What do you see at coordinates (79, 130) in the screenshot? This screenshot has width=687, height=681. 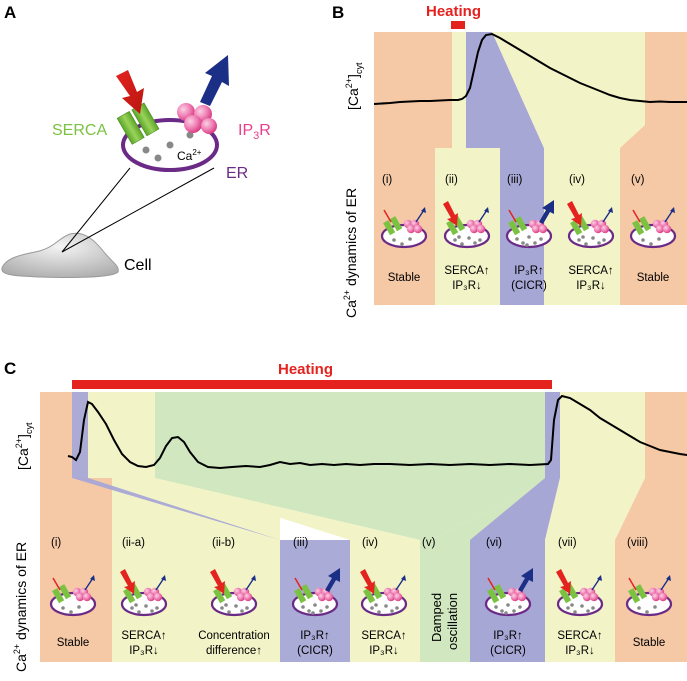 I see `serca-label: SERCA` at bounding box center [79, 130].